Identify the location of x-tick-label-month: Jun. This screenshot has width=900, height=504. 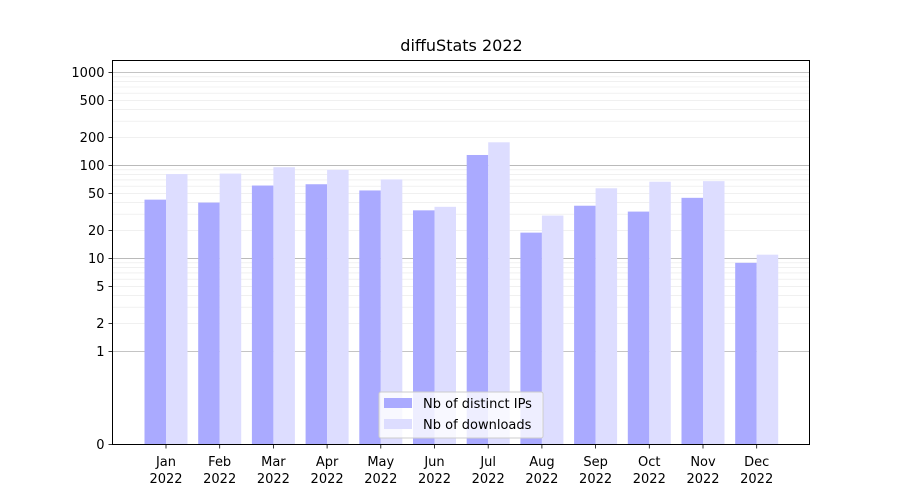
(433, 462).